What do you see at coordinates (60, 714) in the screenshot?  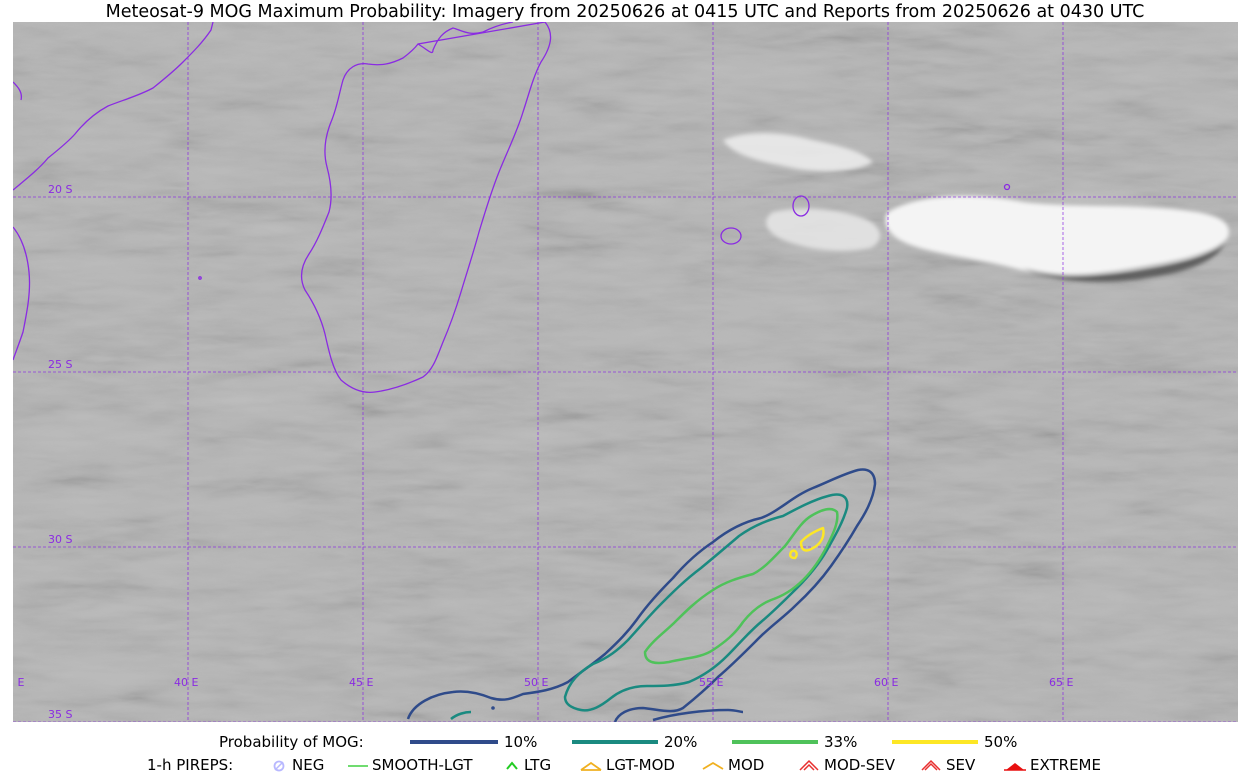 I see `lat-label-35s: 35 S` at bounding box center [60, 714].